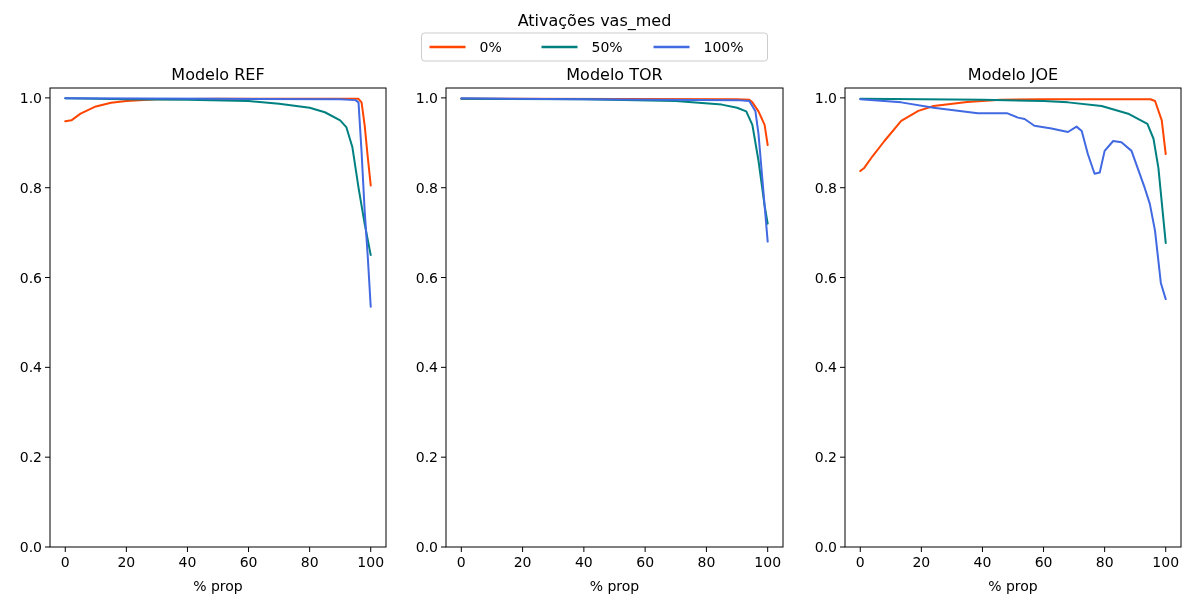  What do you see at coordinates (614, 74) in the screenshot?
I see `chart-title: Modelo TOR` at bounding box center [614, 74].